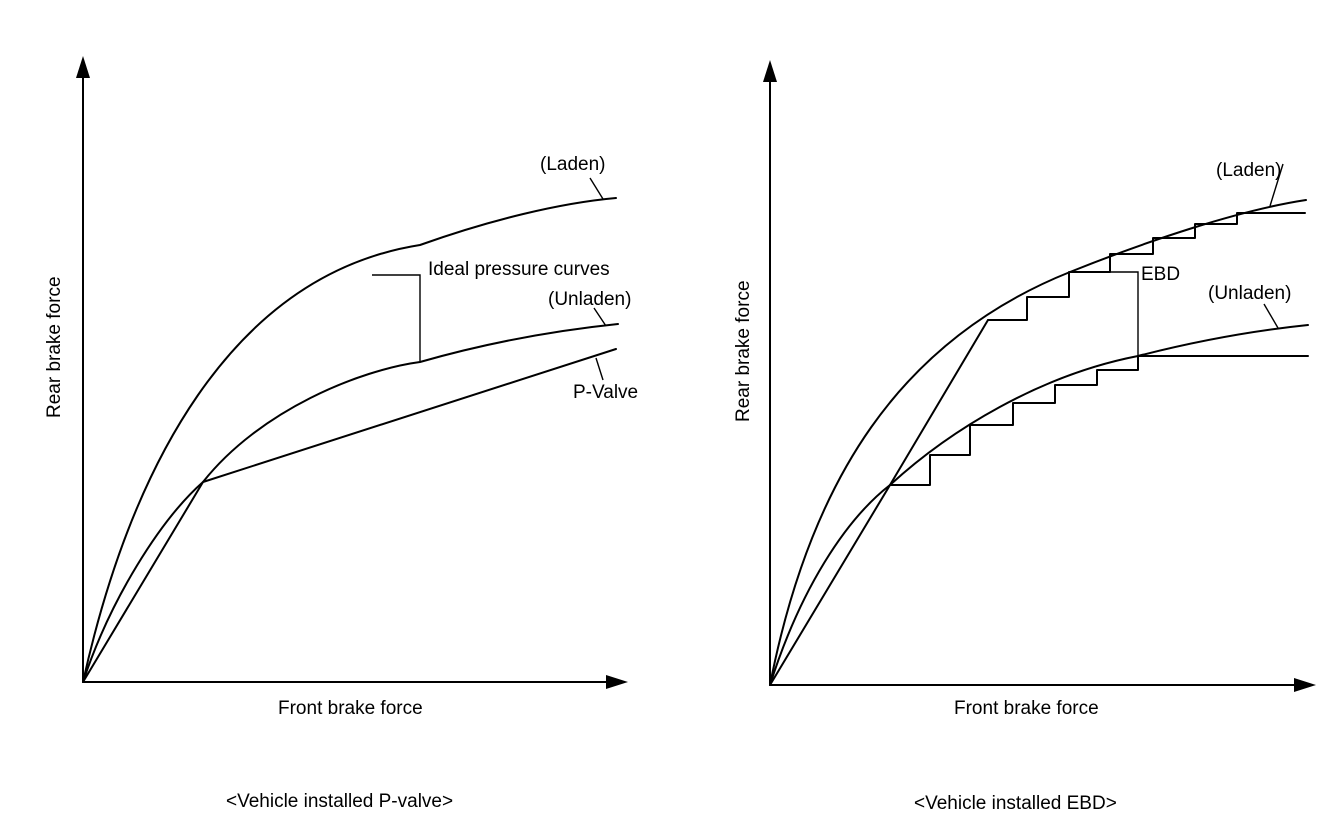 Image resolution: width=1344 pixels, height=828 pixels. I want to click on right-caption: <Vehicle installed EBD>, so click(1015, 803).